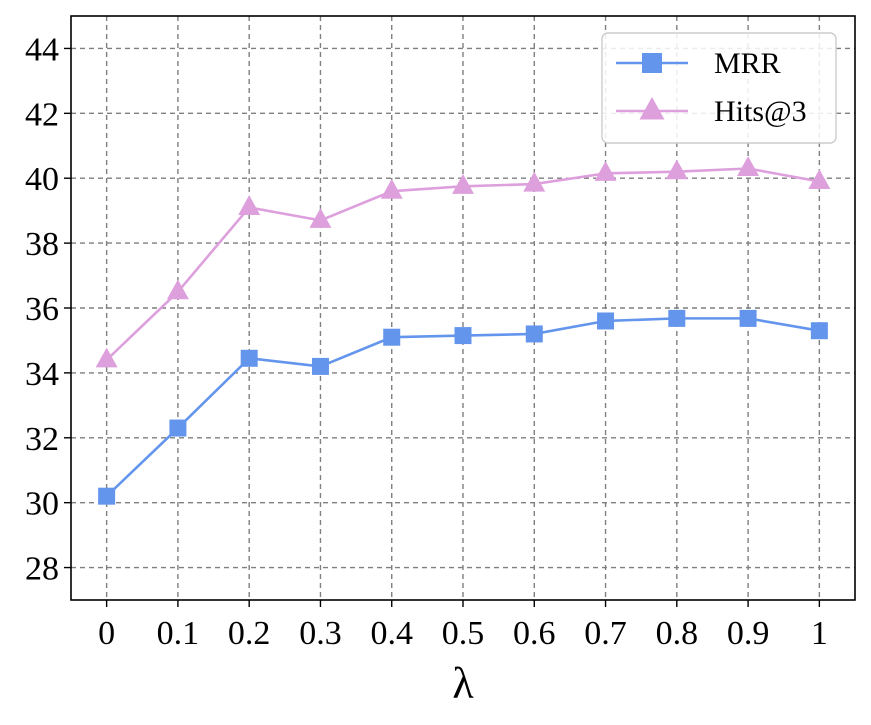 The width and height of the screenshot is (871, 725). I want to click on x-tick-label-8: 0.8, so click(677, 633).